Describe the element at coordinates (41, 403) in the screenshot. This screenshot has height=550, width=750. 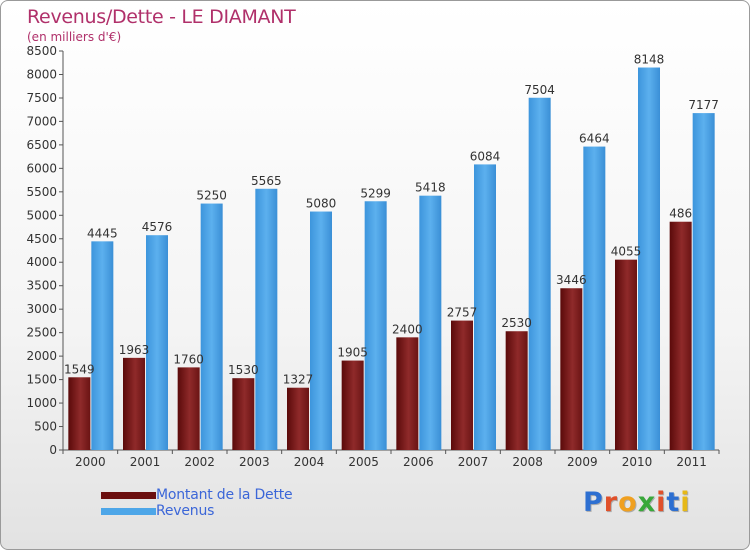
I see `y-tick-label: 1000` at that location.